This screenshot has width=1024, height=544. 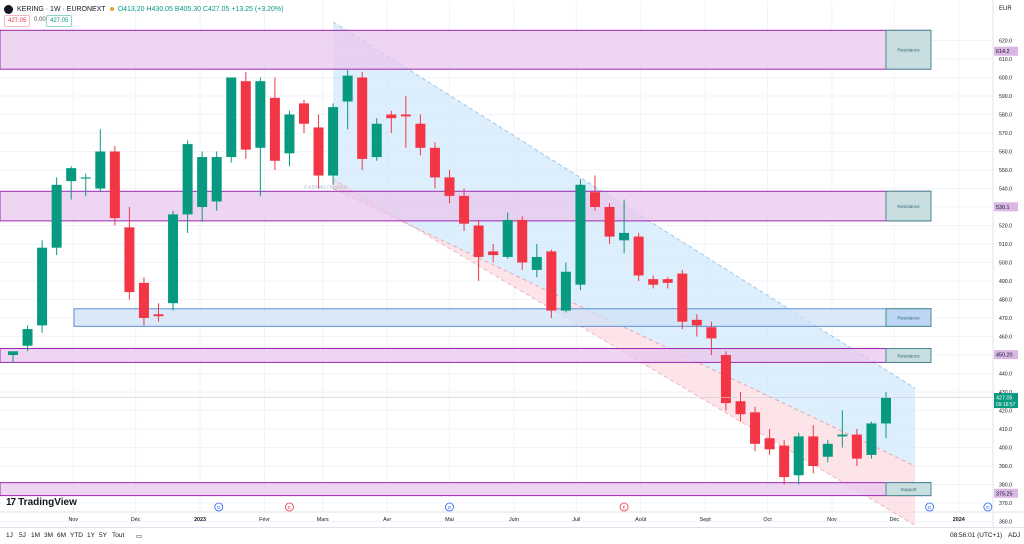 I want to click on price-tick-label: 560.0, so click(x=1005, y=153).